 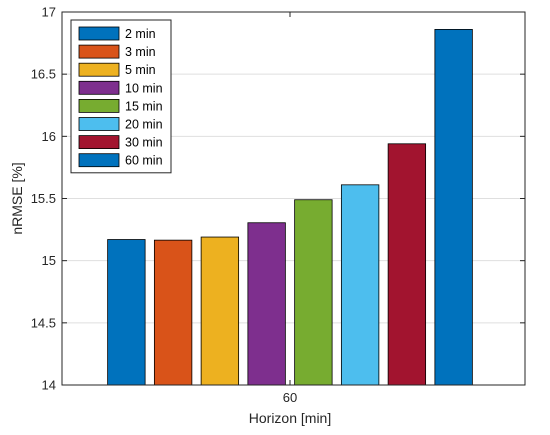 What do you see at coordinates (126, 312) in the screenshot?
I see `bar-2-min` at bounding box center [126, 312].